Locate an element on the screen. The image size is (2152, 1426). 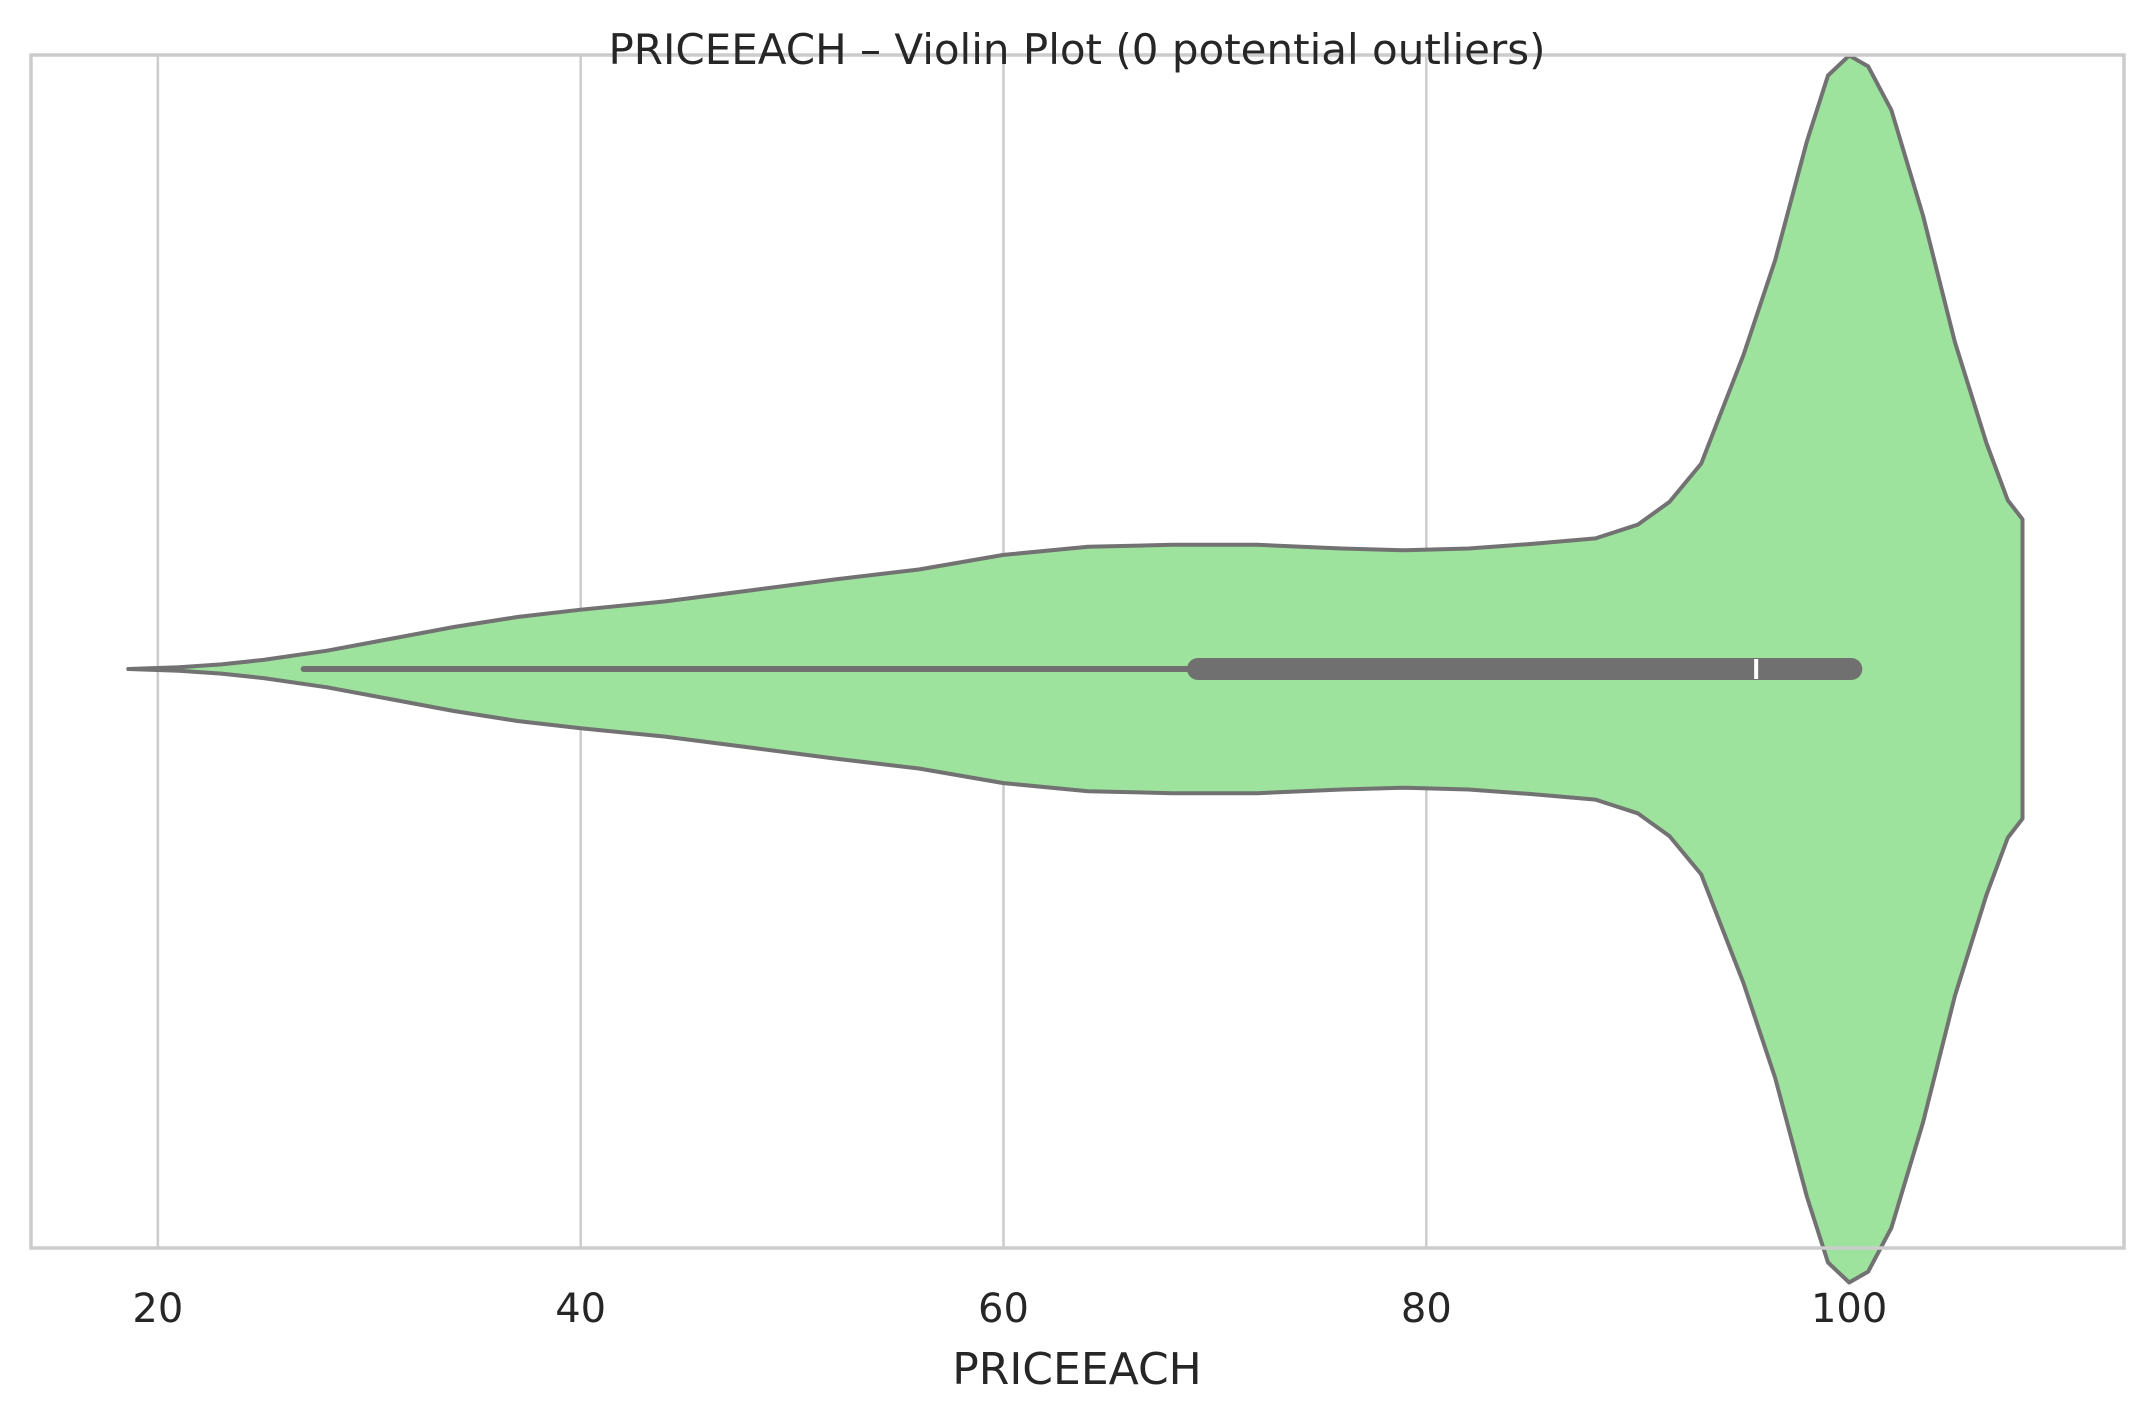
x-axis-ticks: 20 40 60 80 100 is located at coordinates (1009, 1309).